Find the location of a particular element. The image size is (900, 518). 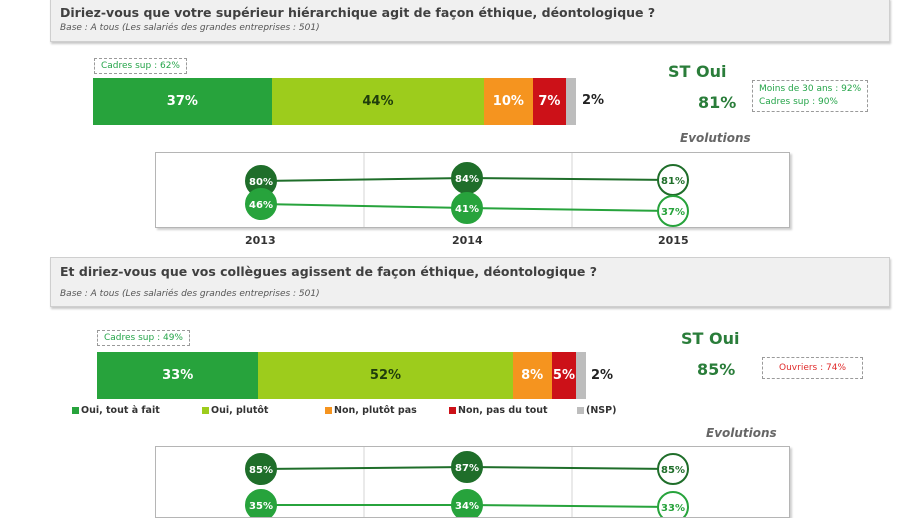

data-label: 81% is located at coordinates (673, 181).